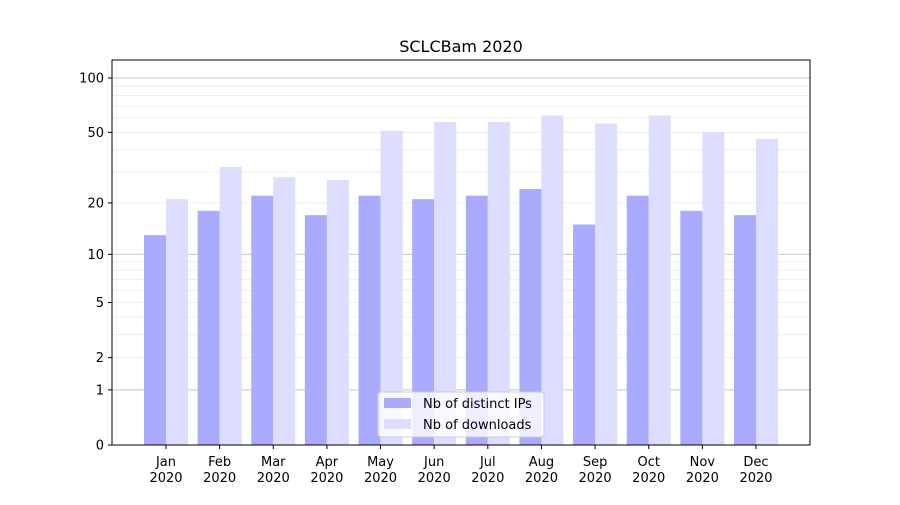 This screenshot has height=505, width=900. I want to click on y-tick-label: 0, so click(100, 446).